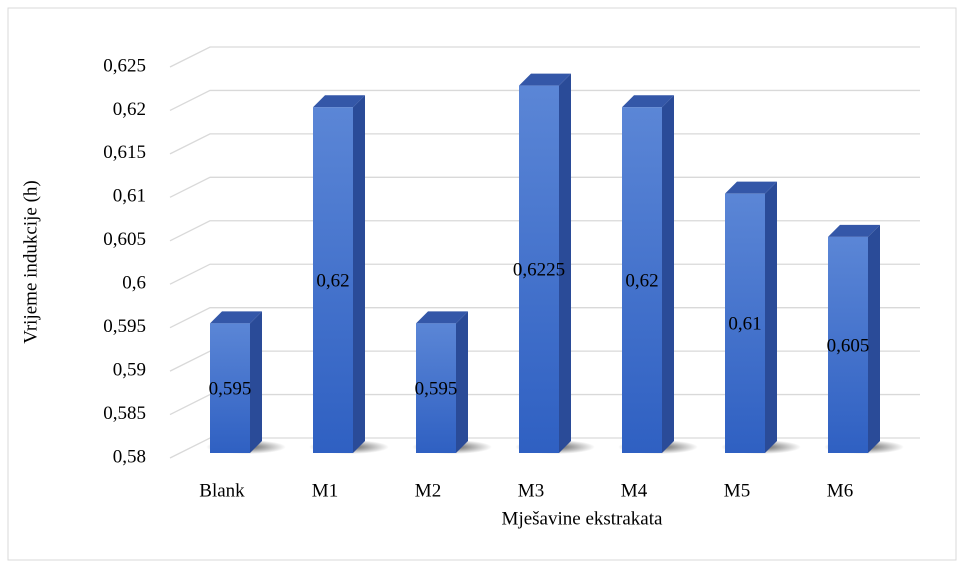  What do you see at coordinates (737, 490) in the screenshot?
I see `x-tick-label: M5` at bounding box center [737, 490].